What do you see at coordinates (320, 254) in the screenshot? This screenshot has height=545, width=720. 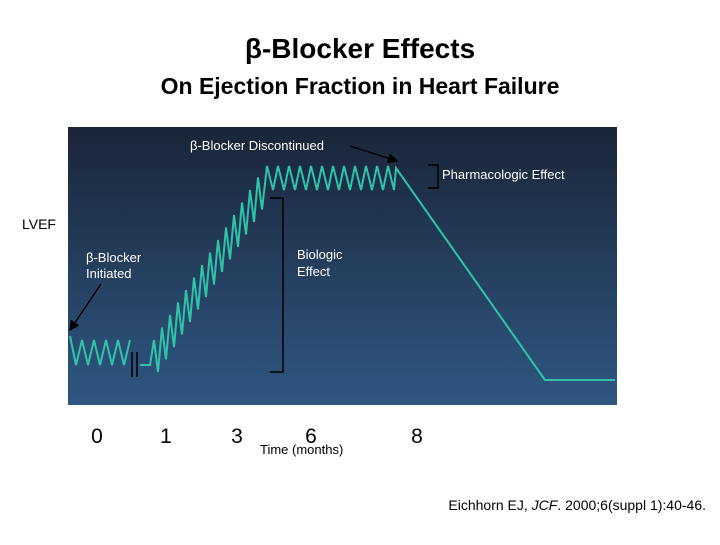 I see `biologic-label: Biologic` at bounding box center [320, 254].